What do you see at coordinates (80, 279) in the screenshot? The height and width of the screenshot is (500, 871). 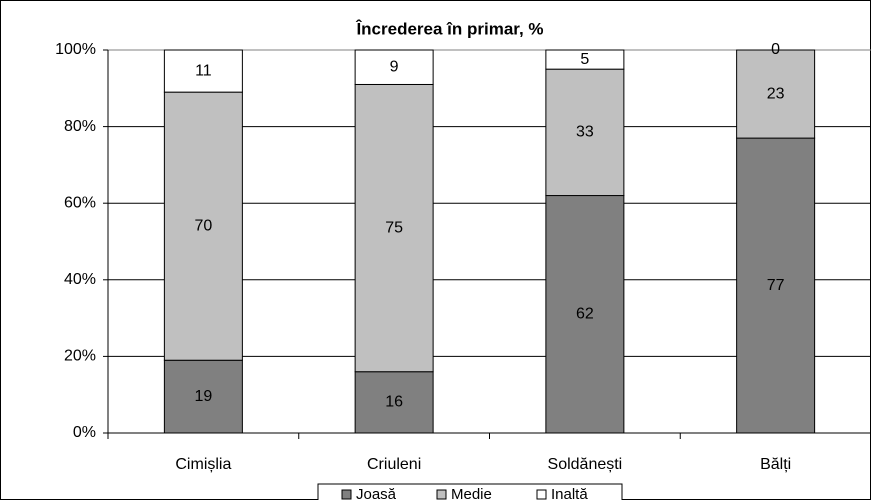 I see `y-tick-label: 40%` at bounding box center [80, 279].